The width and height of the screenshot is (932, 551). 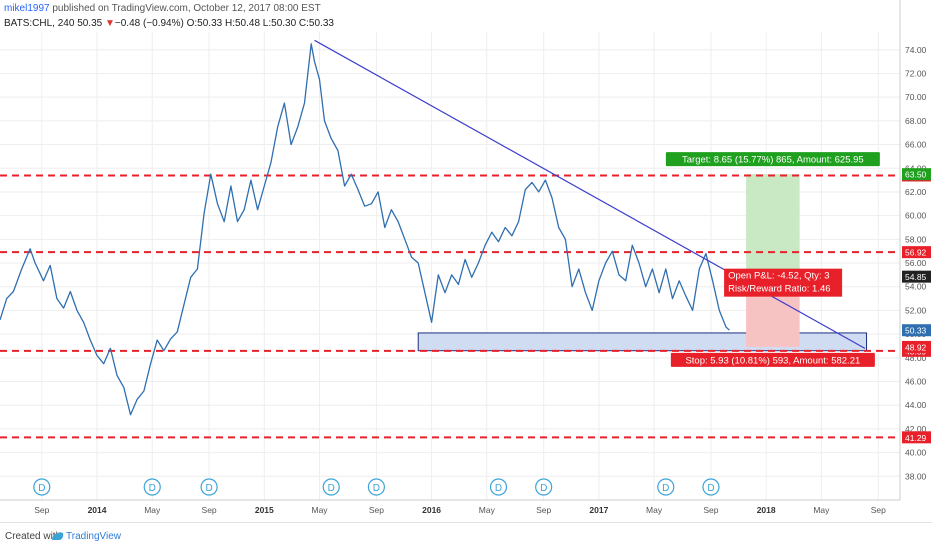 I want to click on x-tick-label: 2014, so click(x=97, y=510).